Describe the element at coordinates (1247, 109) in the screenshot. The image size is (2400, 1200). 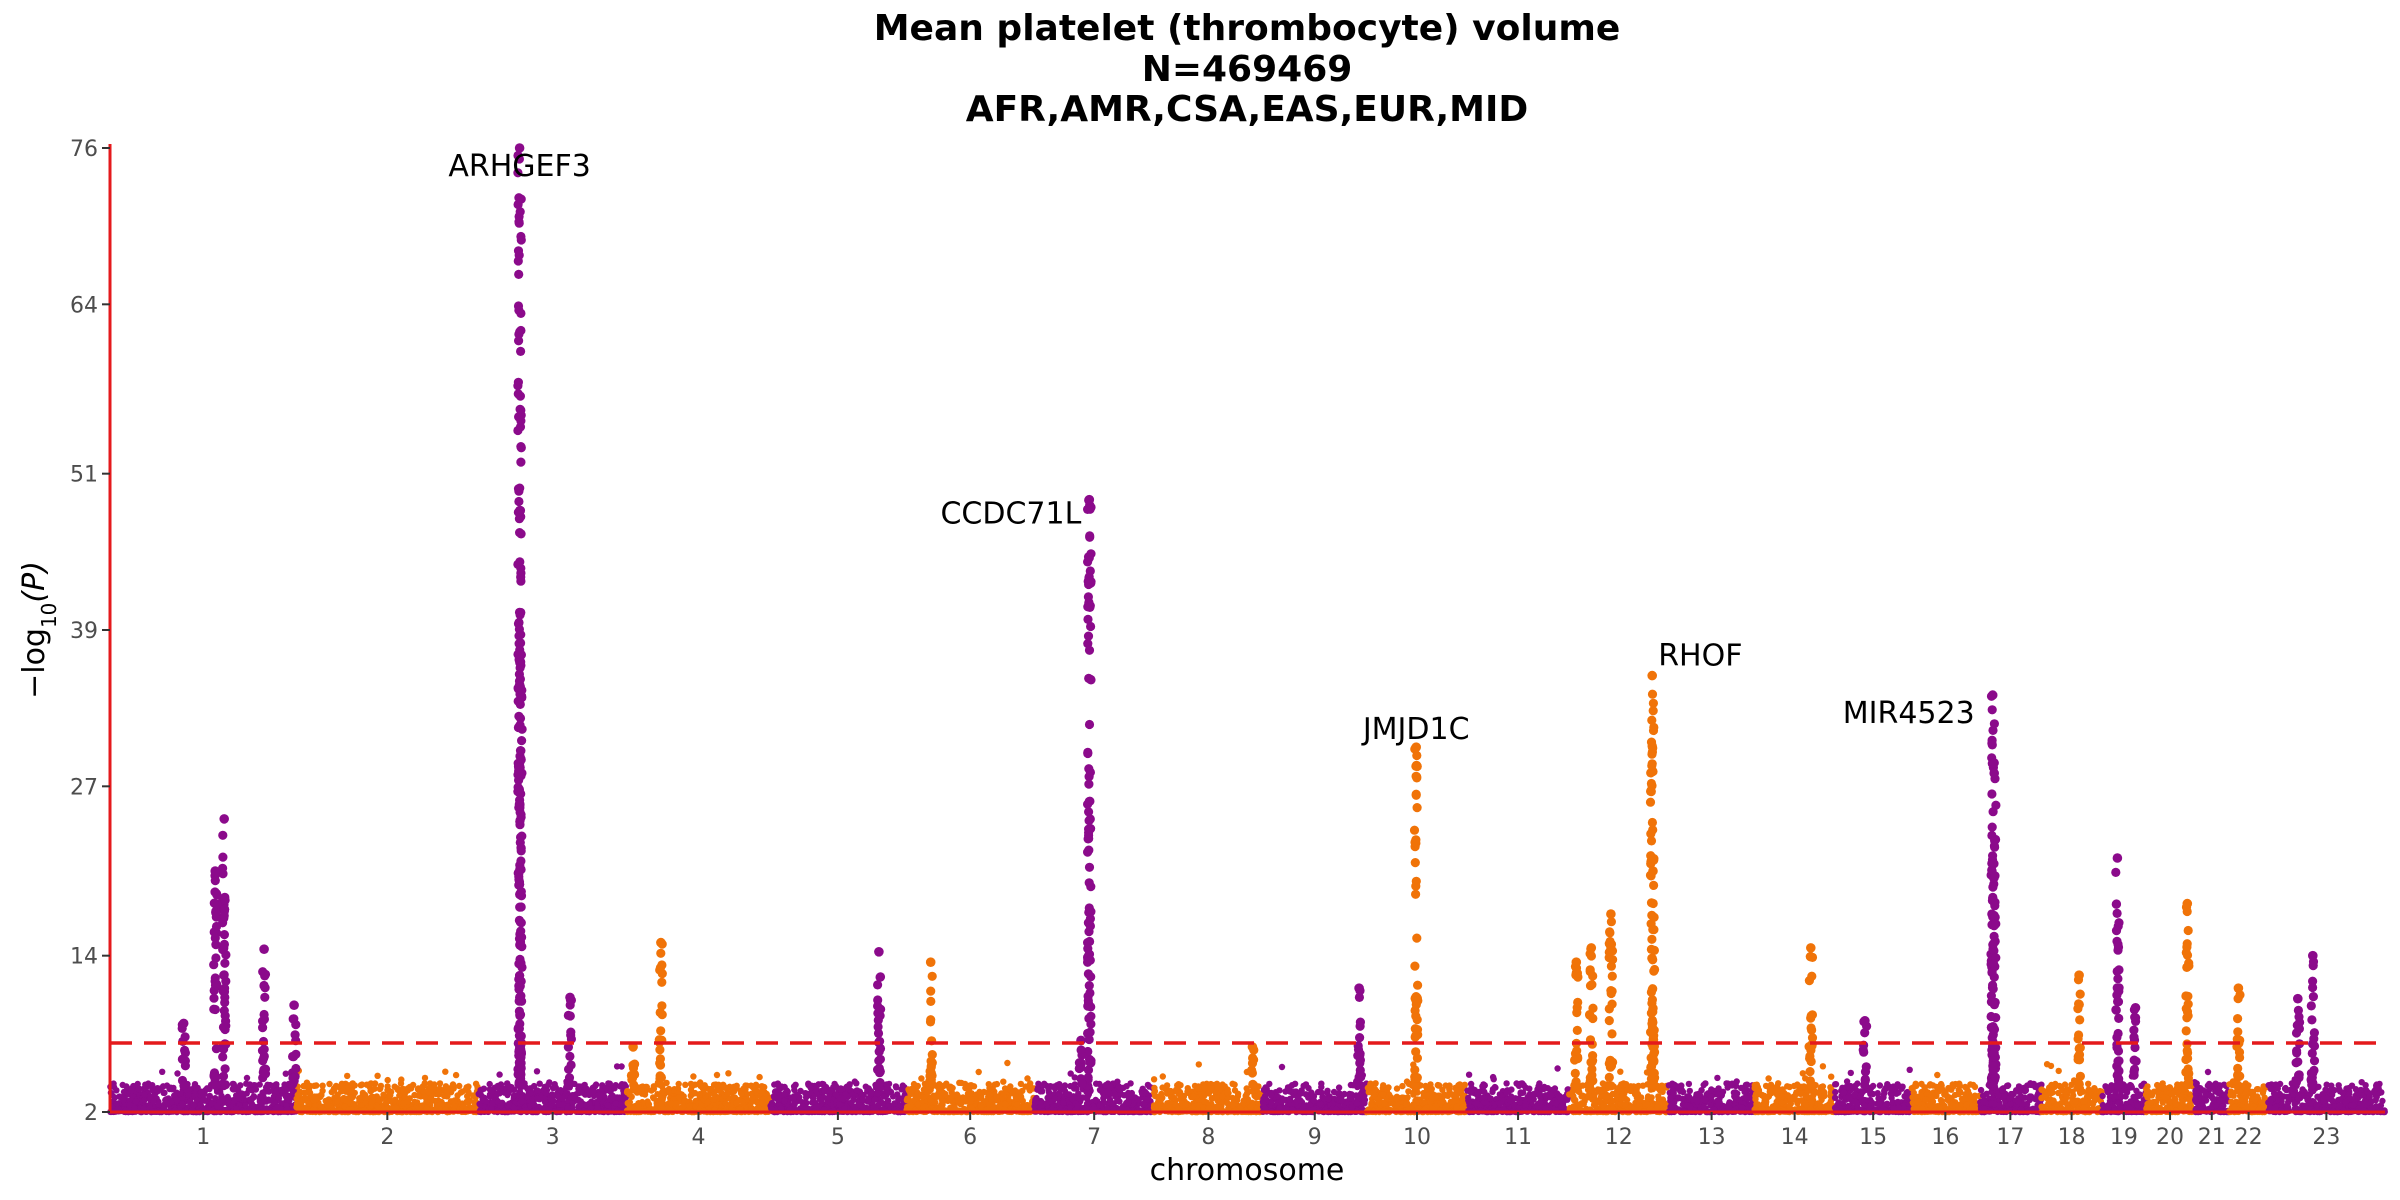
I see `chart-title-line-3: AFR,AMR,CSA,EAS,EUR,MID` at that location.